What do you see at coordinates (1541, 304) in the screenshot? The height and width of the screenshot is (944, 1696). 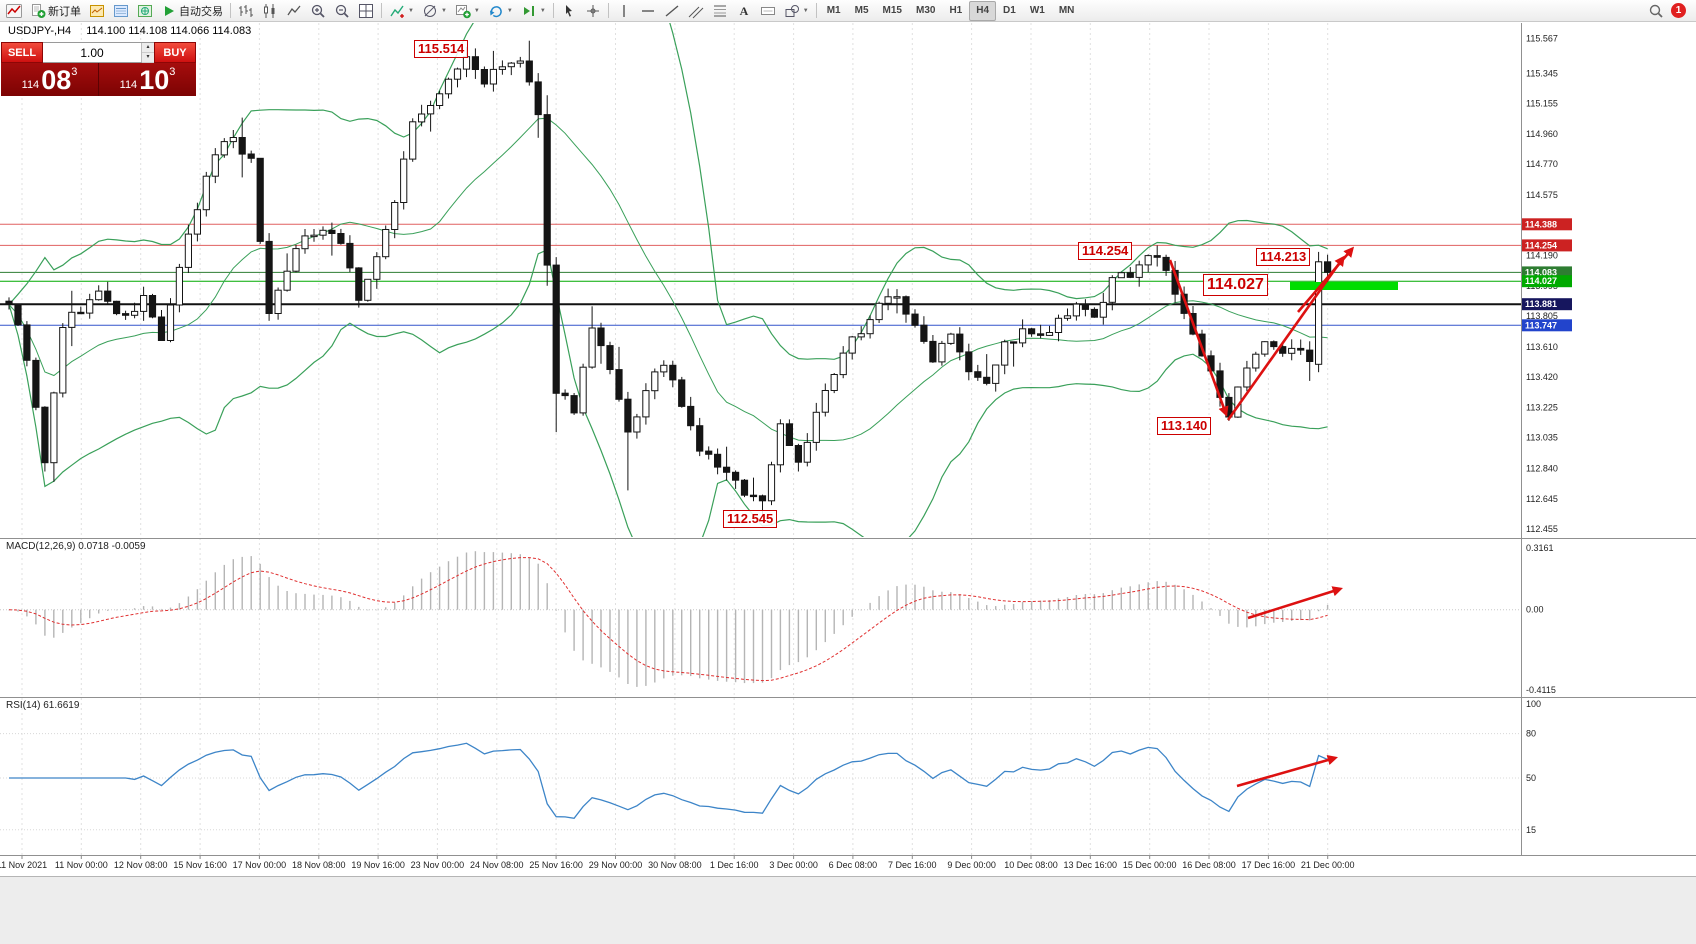 I see `svg-text: 113.881` at bounding box center [1541, 304].